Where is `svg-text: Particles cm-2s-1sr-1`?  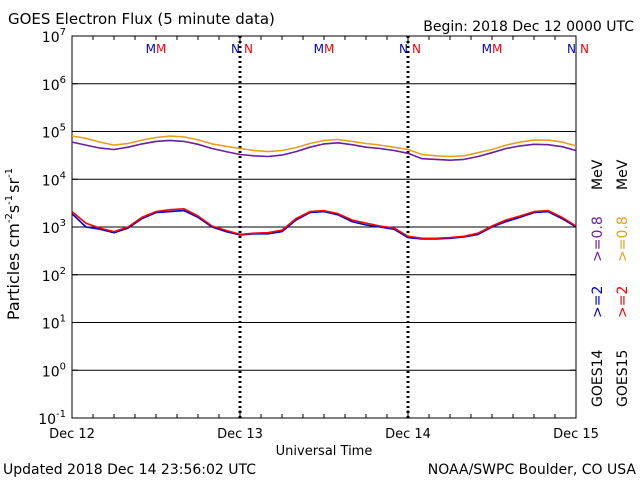
svg-text: Particles cm-2s-1sr-1 is located at coordinates (13, 244).